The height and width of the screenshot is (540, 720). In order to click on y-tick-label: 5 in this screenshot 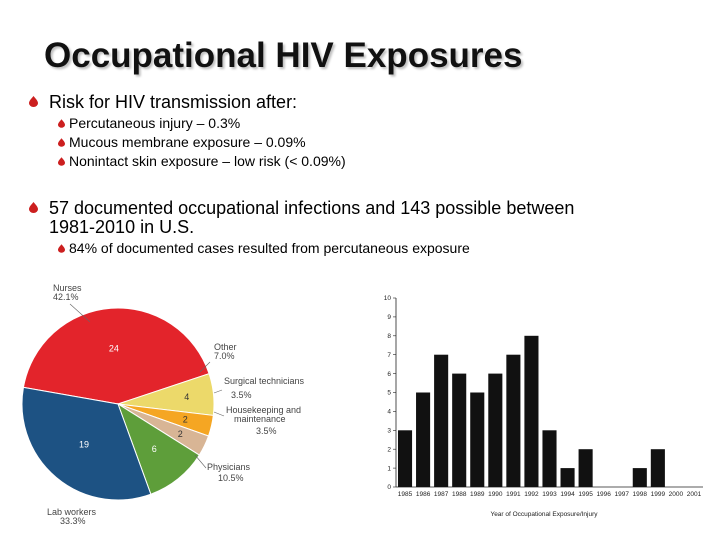, I will do `click(389, 393)`.